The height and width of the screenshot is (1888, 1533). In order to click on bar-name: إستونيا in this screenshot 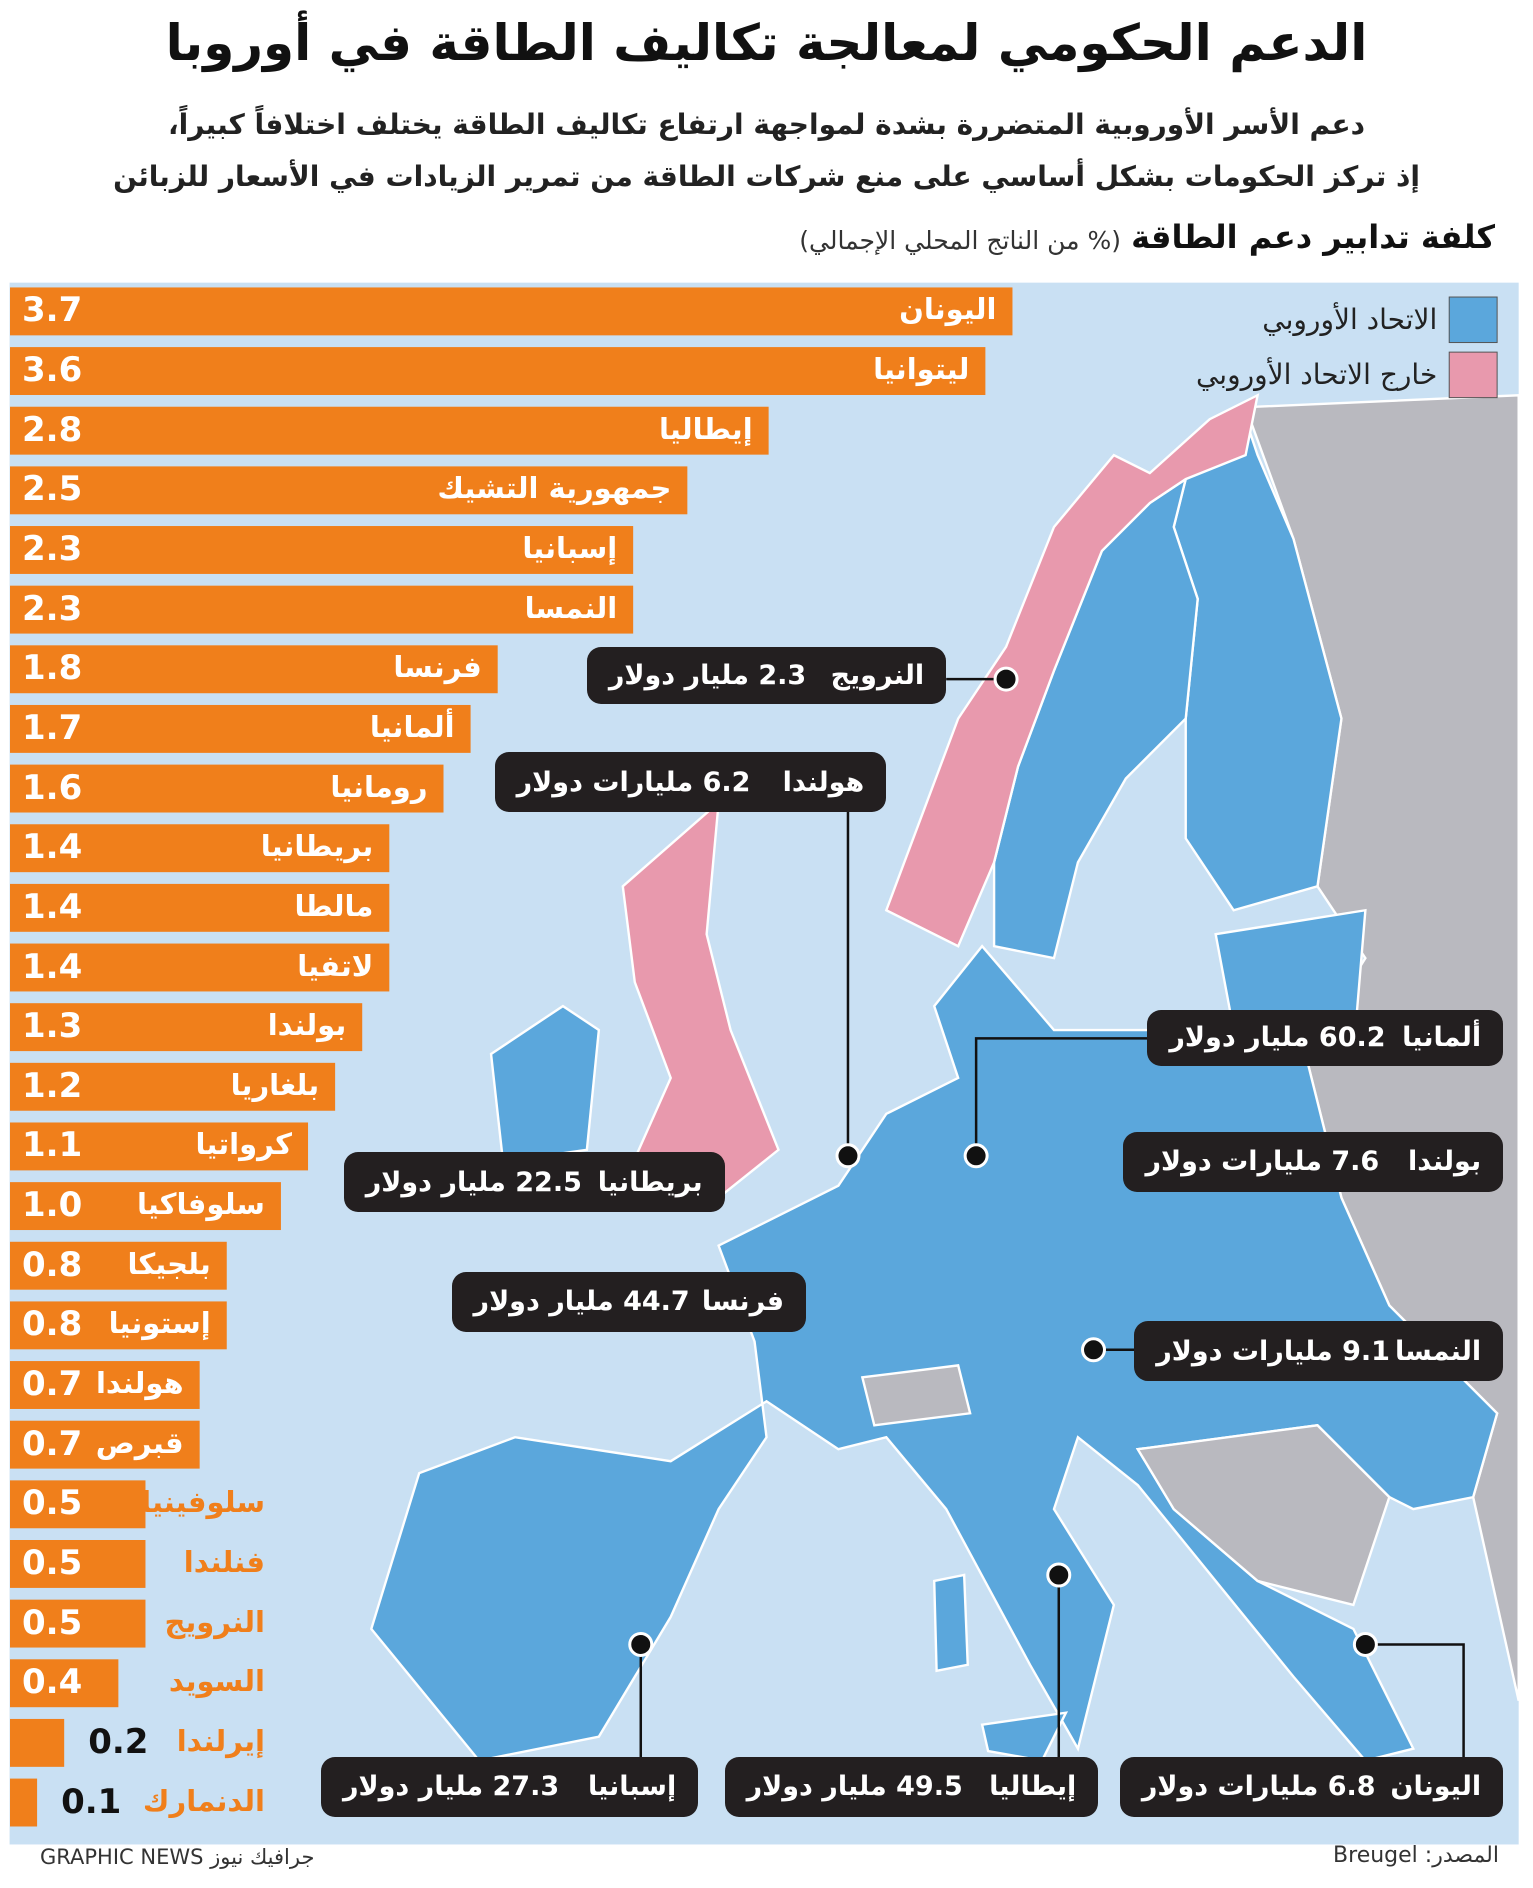, I will do `click(159, 1323)`.